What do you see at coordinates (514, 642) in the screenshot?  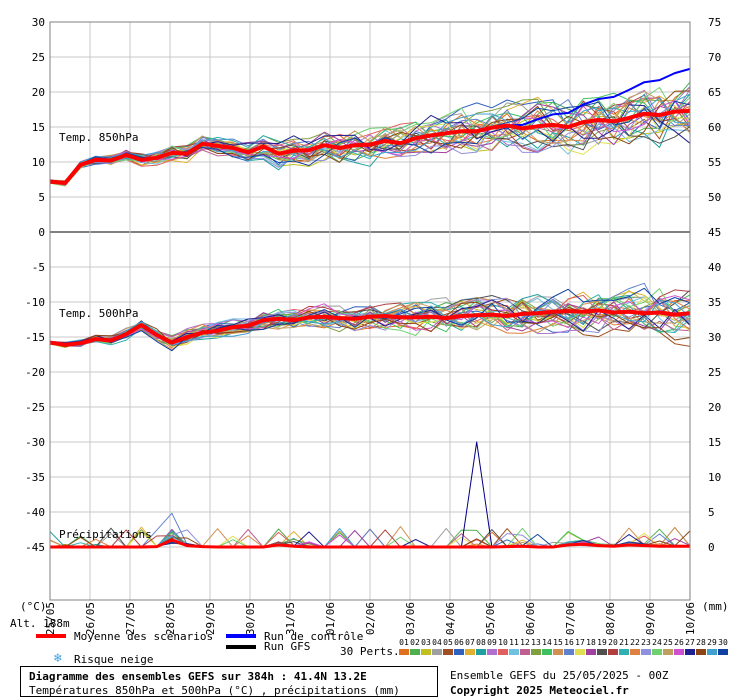 I see `pert-number: 11` at bounding box center [514, 642].